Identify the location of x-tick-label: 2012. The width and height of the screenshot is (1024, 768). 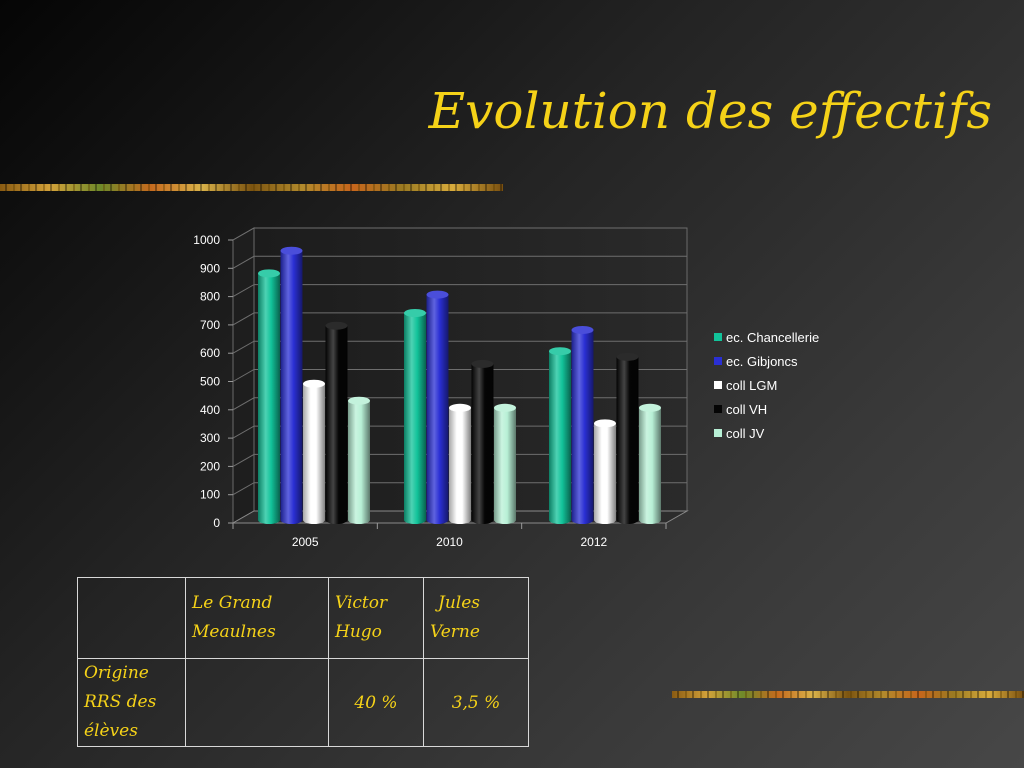
(593, 542).